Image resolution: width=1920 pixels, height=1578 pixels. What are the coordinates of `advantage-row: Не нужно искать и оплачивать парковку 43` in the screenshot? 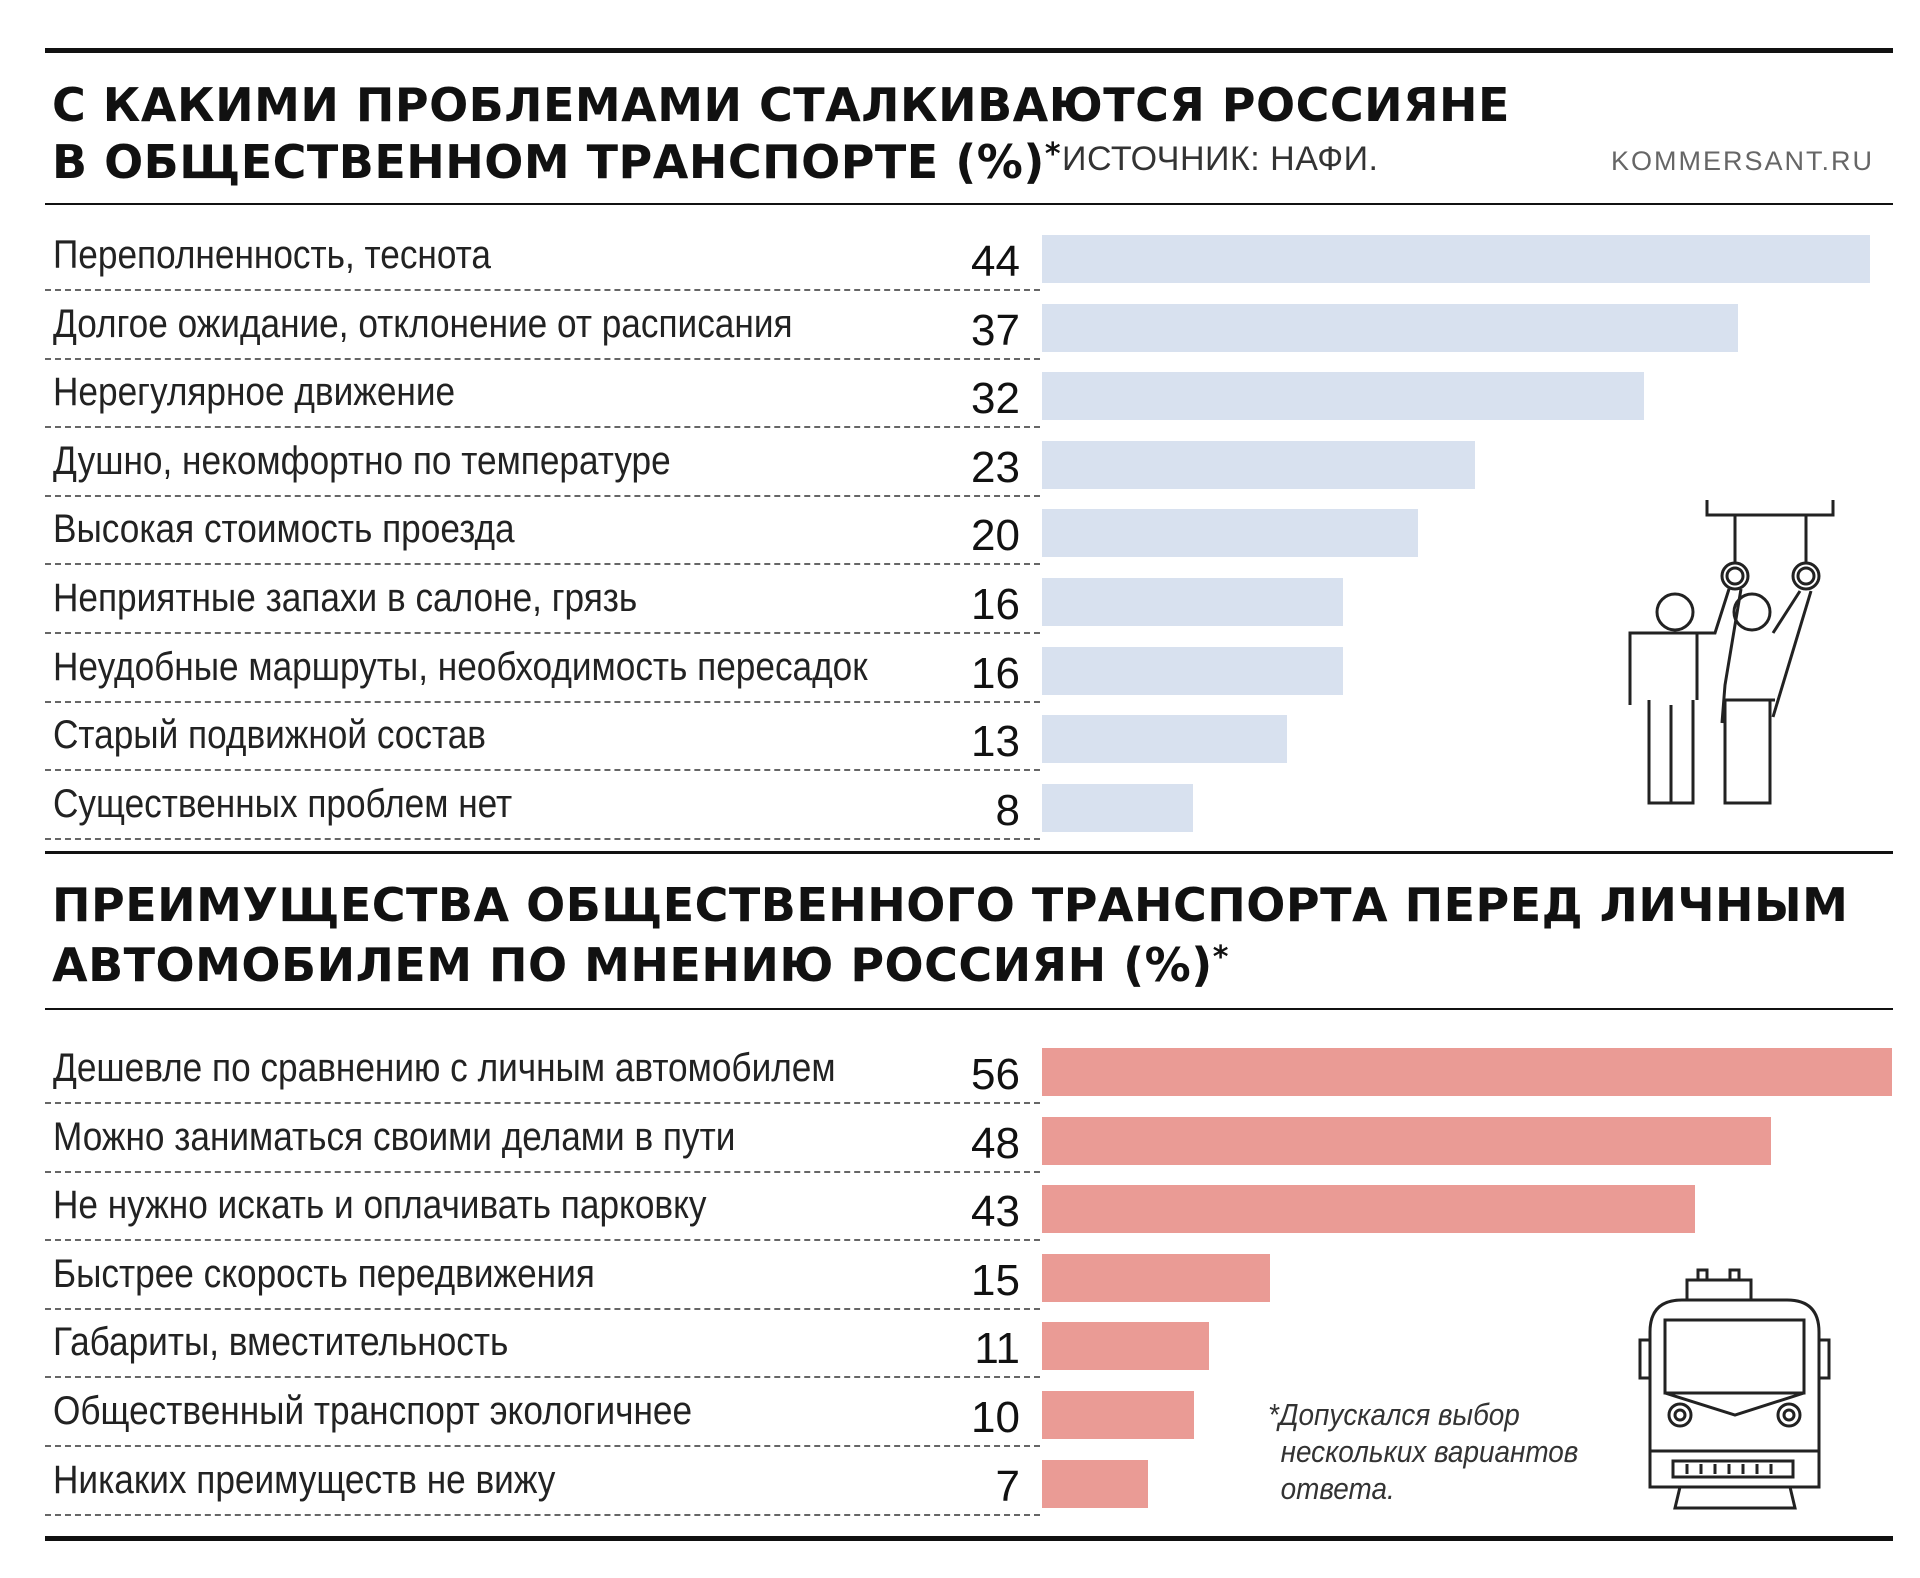 It's located at (542, 1206).